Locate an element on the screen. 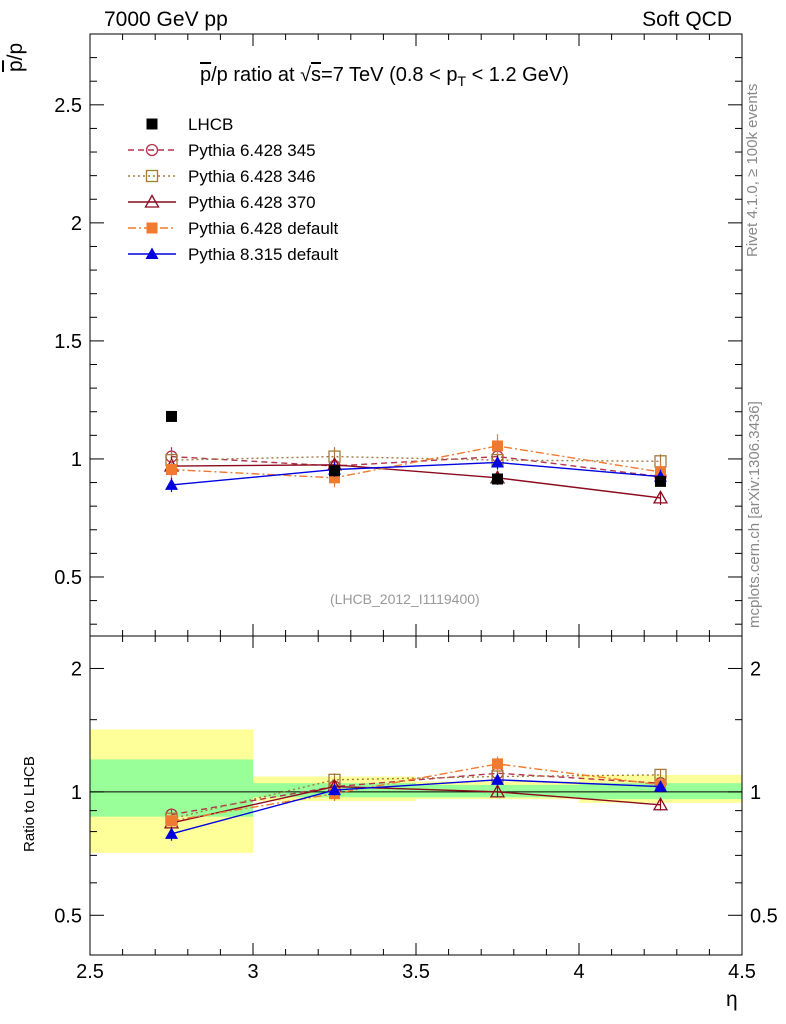 This screenshot has width=786, height=1024. rivet-label: Rivet 4.1.0, ≥ 100k events is located at coordinates (752, 170).